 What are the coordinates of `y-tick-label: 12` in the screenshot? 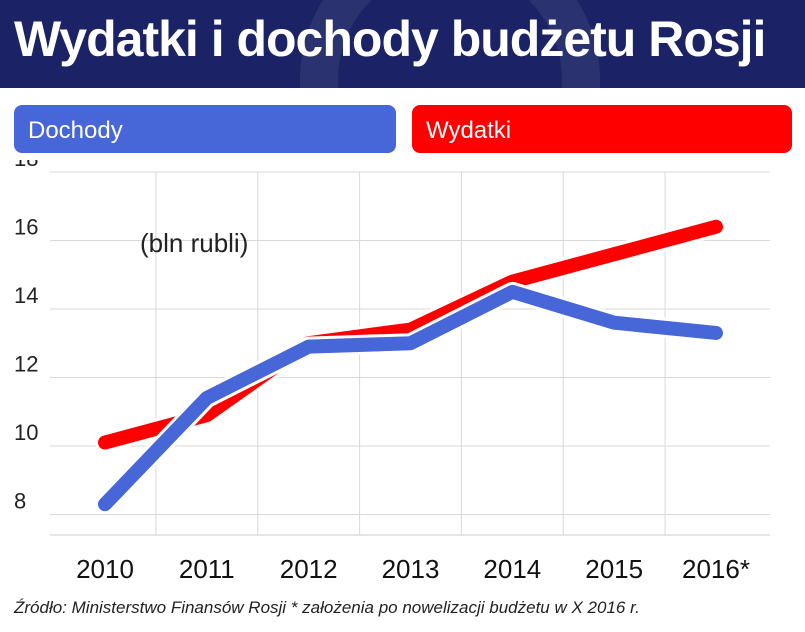 It's located at (26, 363).